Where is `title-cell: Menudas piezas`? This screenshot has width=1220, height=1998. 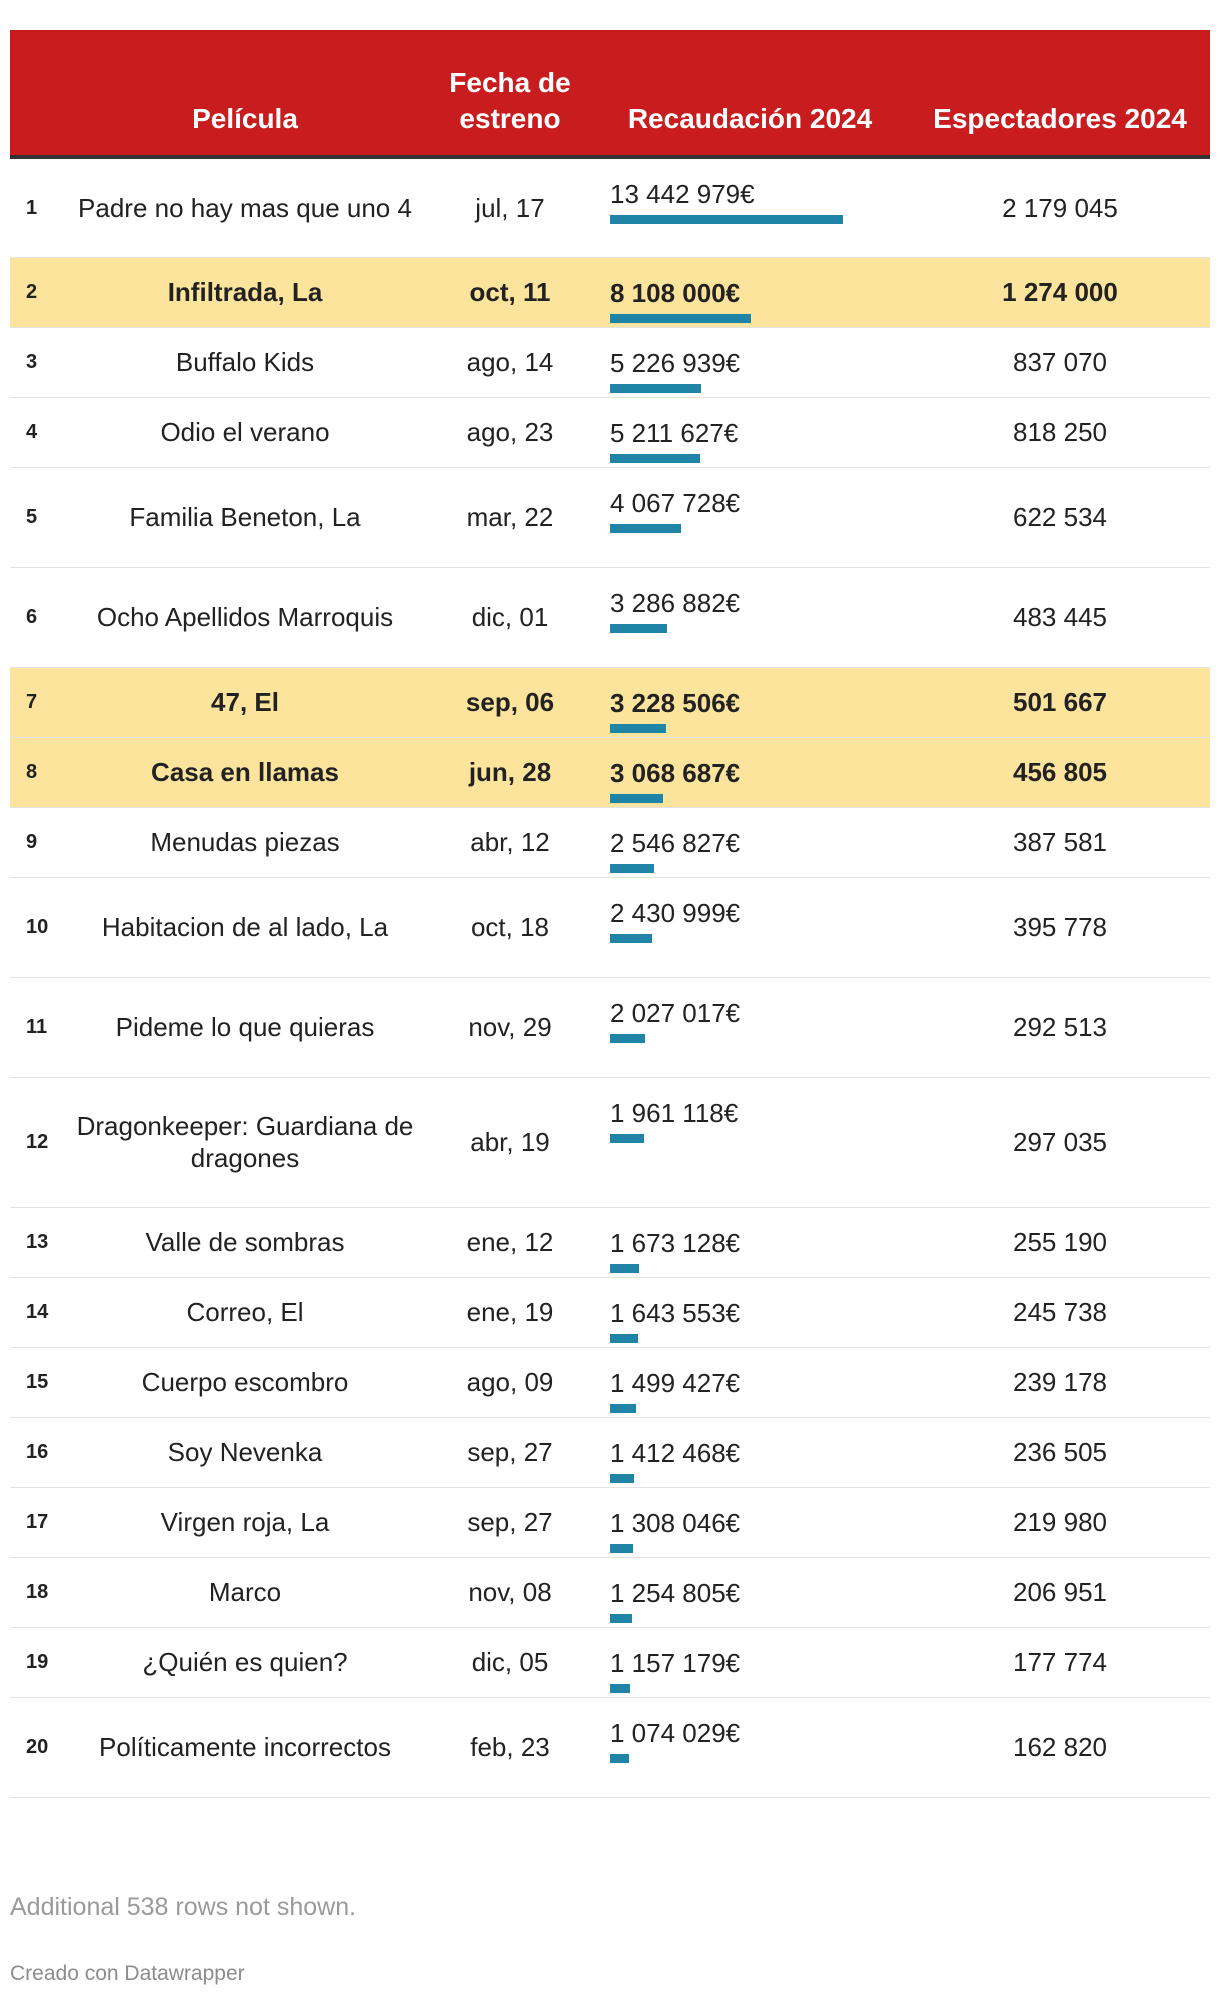
title-cell: Menudas piezas is located at coordinates (245, 842).